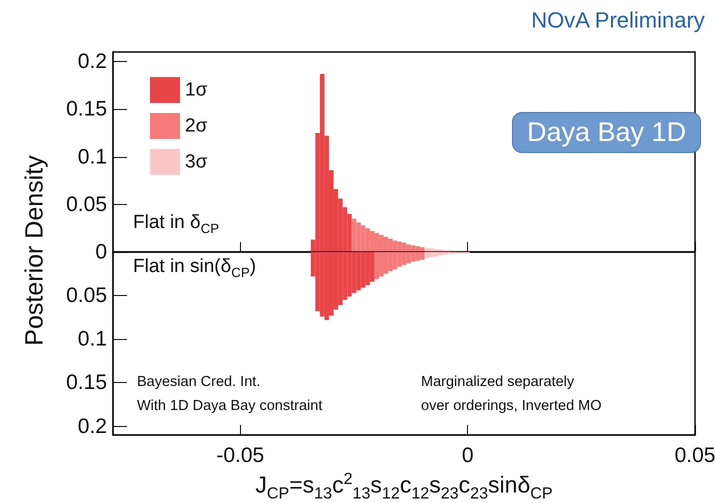 This screenshot has width=715, height=503. Describe the element at coordinates (240, 455) in the screenshot. I see `x-tick-label: -0.05` at that location.